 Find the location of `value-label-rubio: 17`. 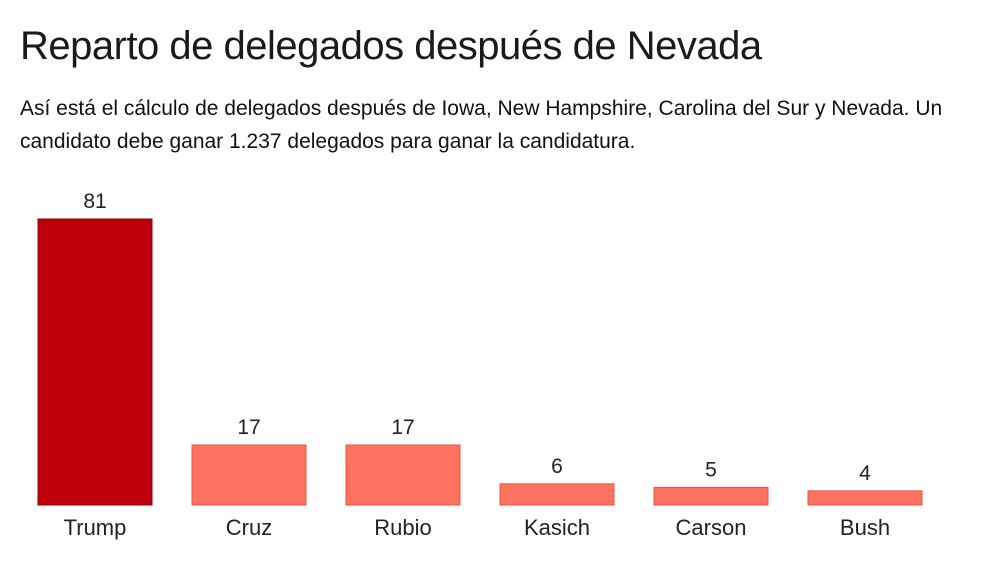

value-label-rubio: 17 is located at coordinates (402, 427).